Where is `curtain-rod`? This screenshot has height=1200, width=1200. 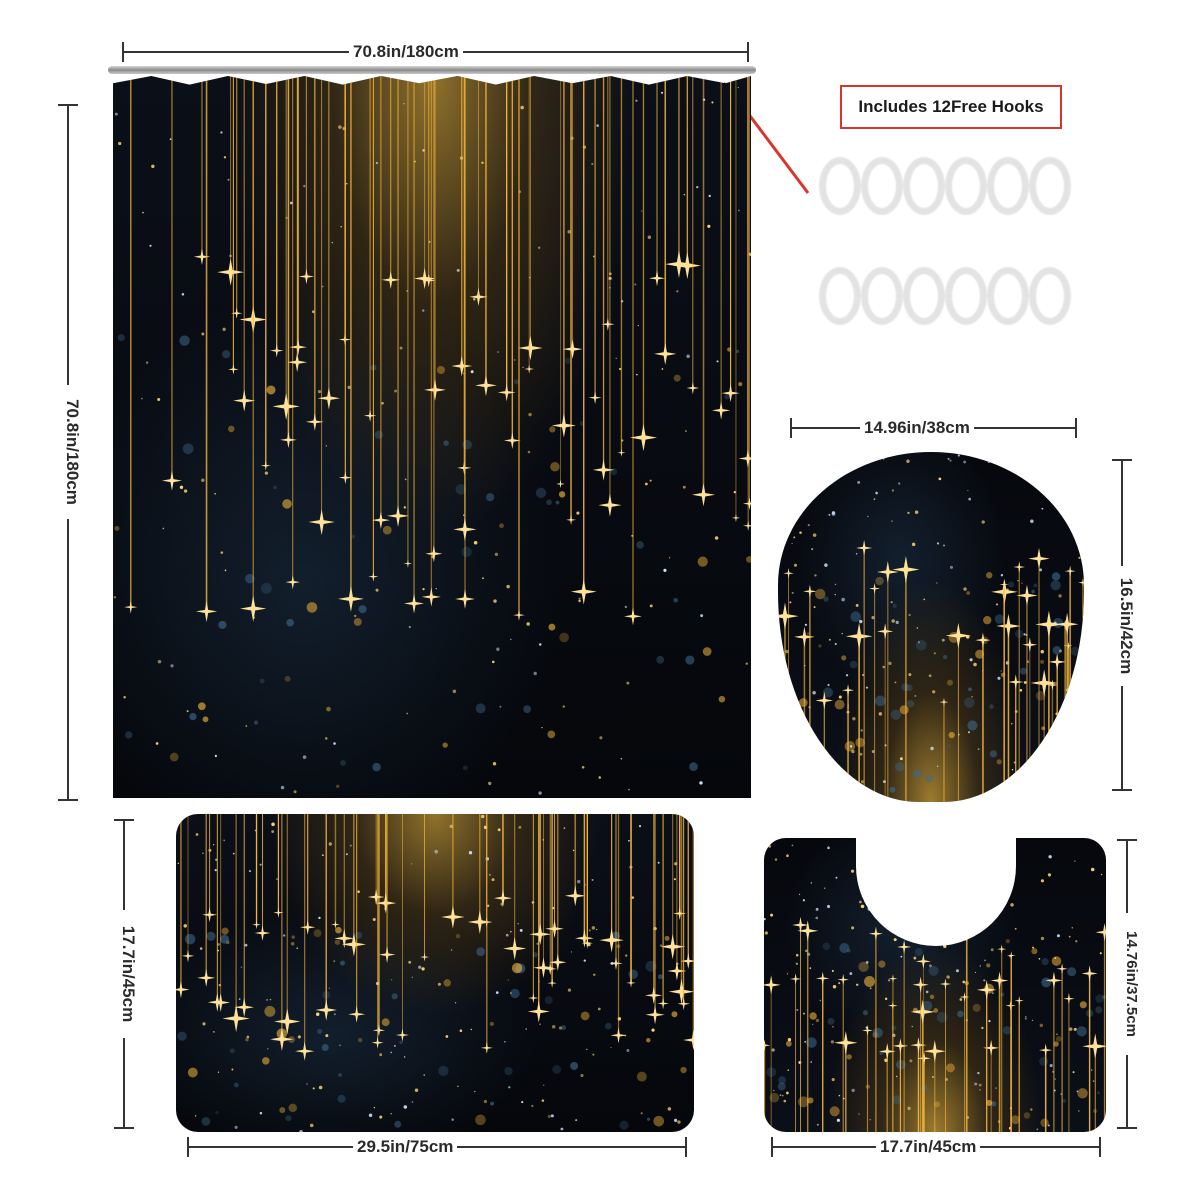 curtain-rod is located at coordinates (432, 70).